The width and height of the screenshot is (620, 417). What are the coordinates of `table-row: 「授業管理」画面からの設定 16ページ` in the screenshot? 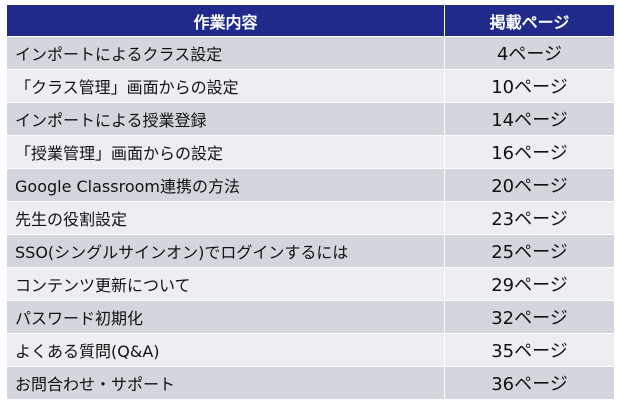 It's located at (310, 152).